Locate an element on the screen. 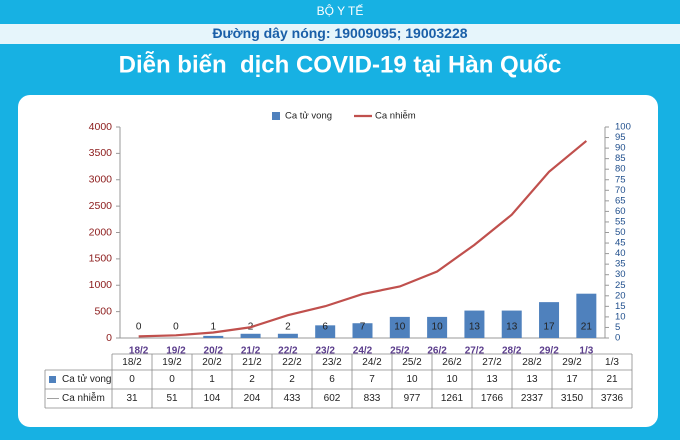  hotline: Đường dây nóng: 19009095; 19003228 is located at coordinates (339, 33).